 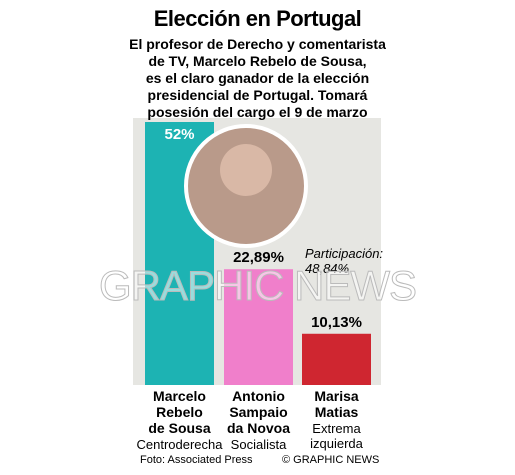 What do you see at coordinates (179, 444) in the screenshot?
I see `group-label: Centroderecha` at bounding box center [179, 444].